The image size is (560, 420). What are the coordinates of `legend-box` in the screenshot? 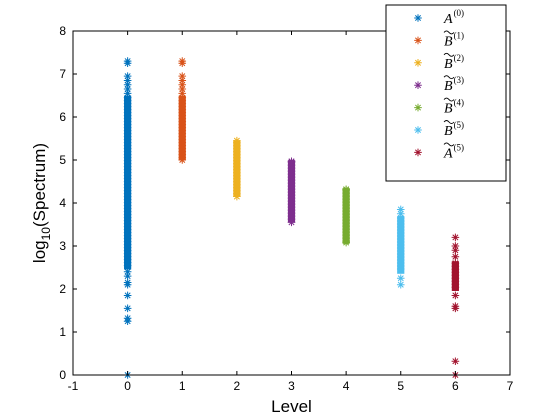 It's located at (446, 93).